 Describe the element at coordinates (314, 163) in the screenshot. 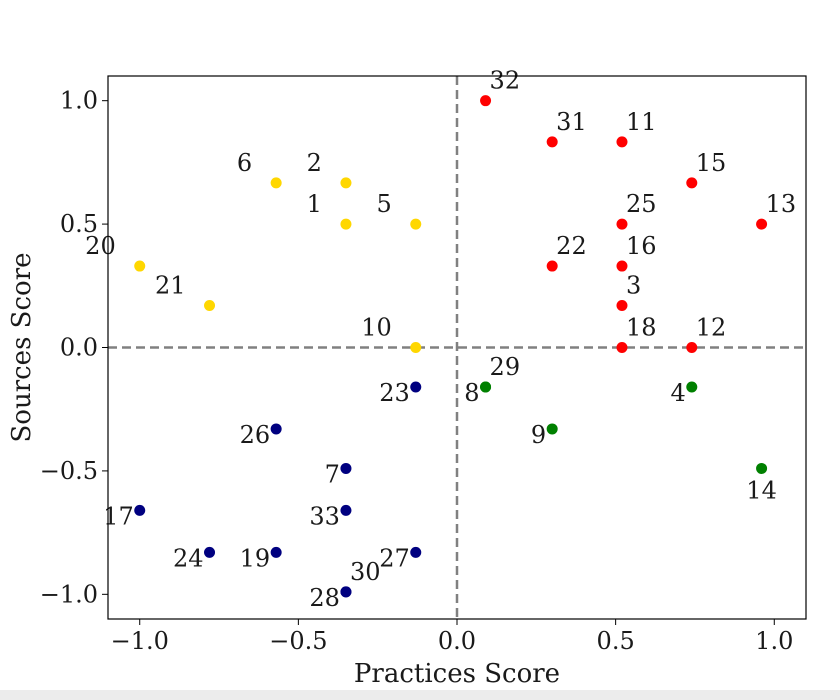

I see `point-label: 2` at that location.